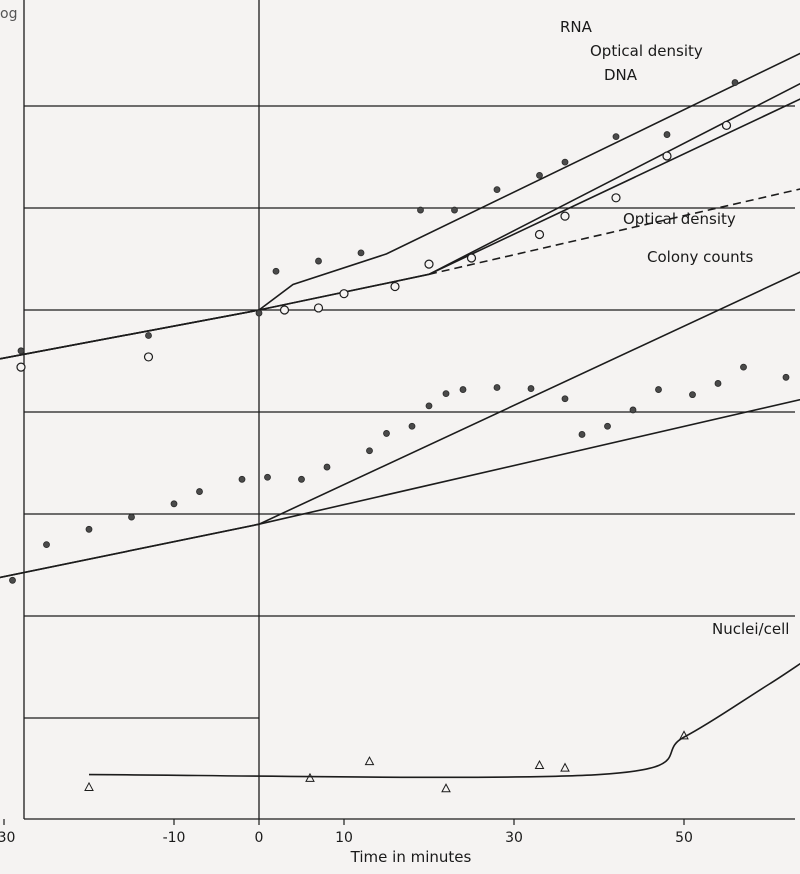 This screenshot has height=874, width=800. What do you see at coordinates (614, 232) in the screenshot?
I see `extrapolation-line` at bounding box center [614, 232].